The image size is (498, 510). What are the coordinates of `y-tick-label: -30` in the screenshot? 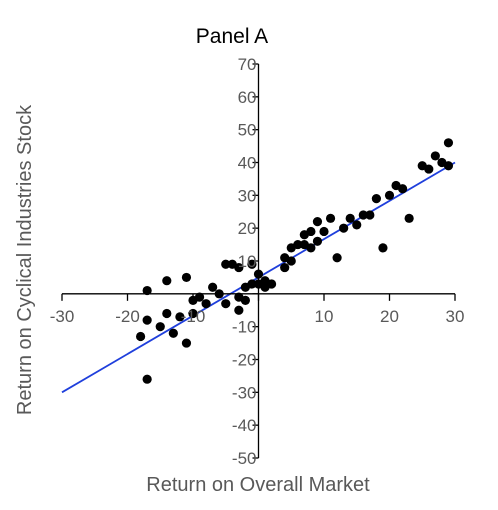 It's located at (244, 392).